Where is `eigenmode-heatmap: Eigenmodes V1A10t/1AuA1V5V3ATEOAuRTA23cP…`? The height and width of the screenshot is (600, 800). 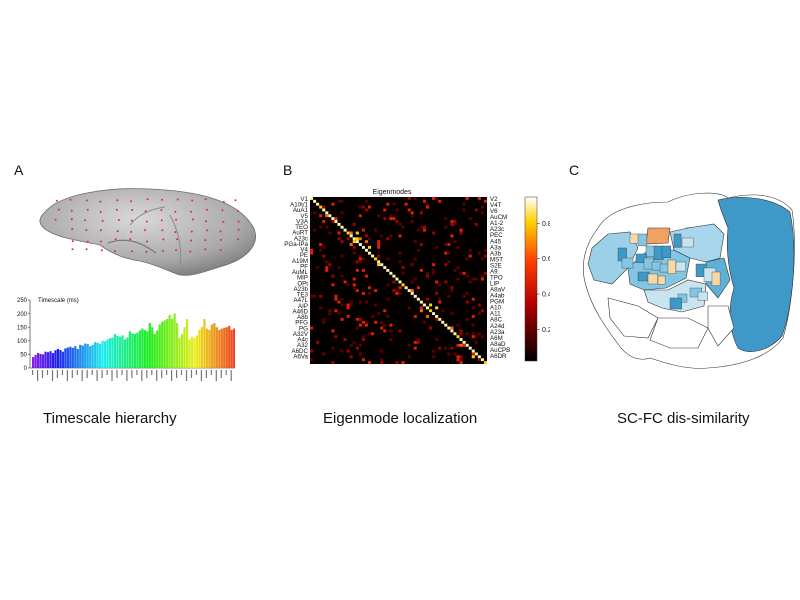
eigenmode-heatmap: Eigenmodes V1A10t/1AuA1V5V3ATEOAuRTA23cP… is located at coordinates (417, 276).